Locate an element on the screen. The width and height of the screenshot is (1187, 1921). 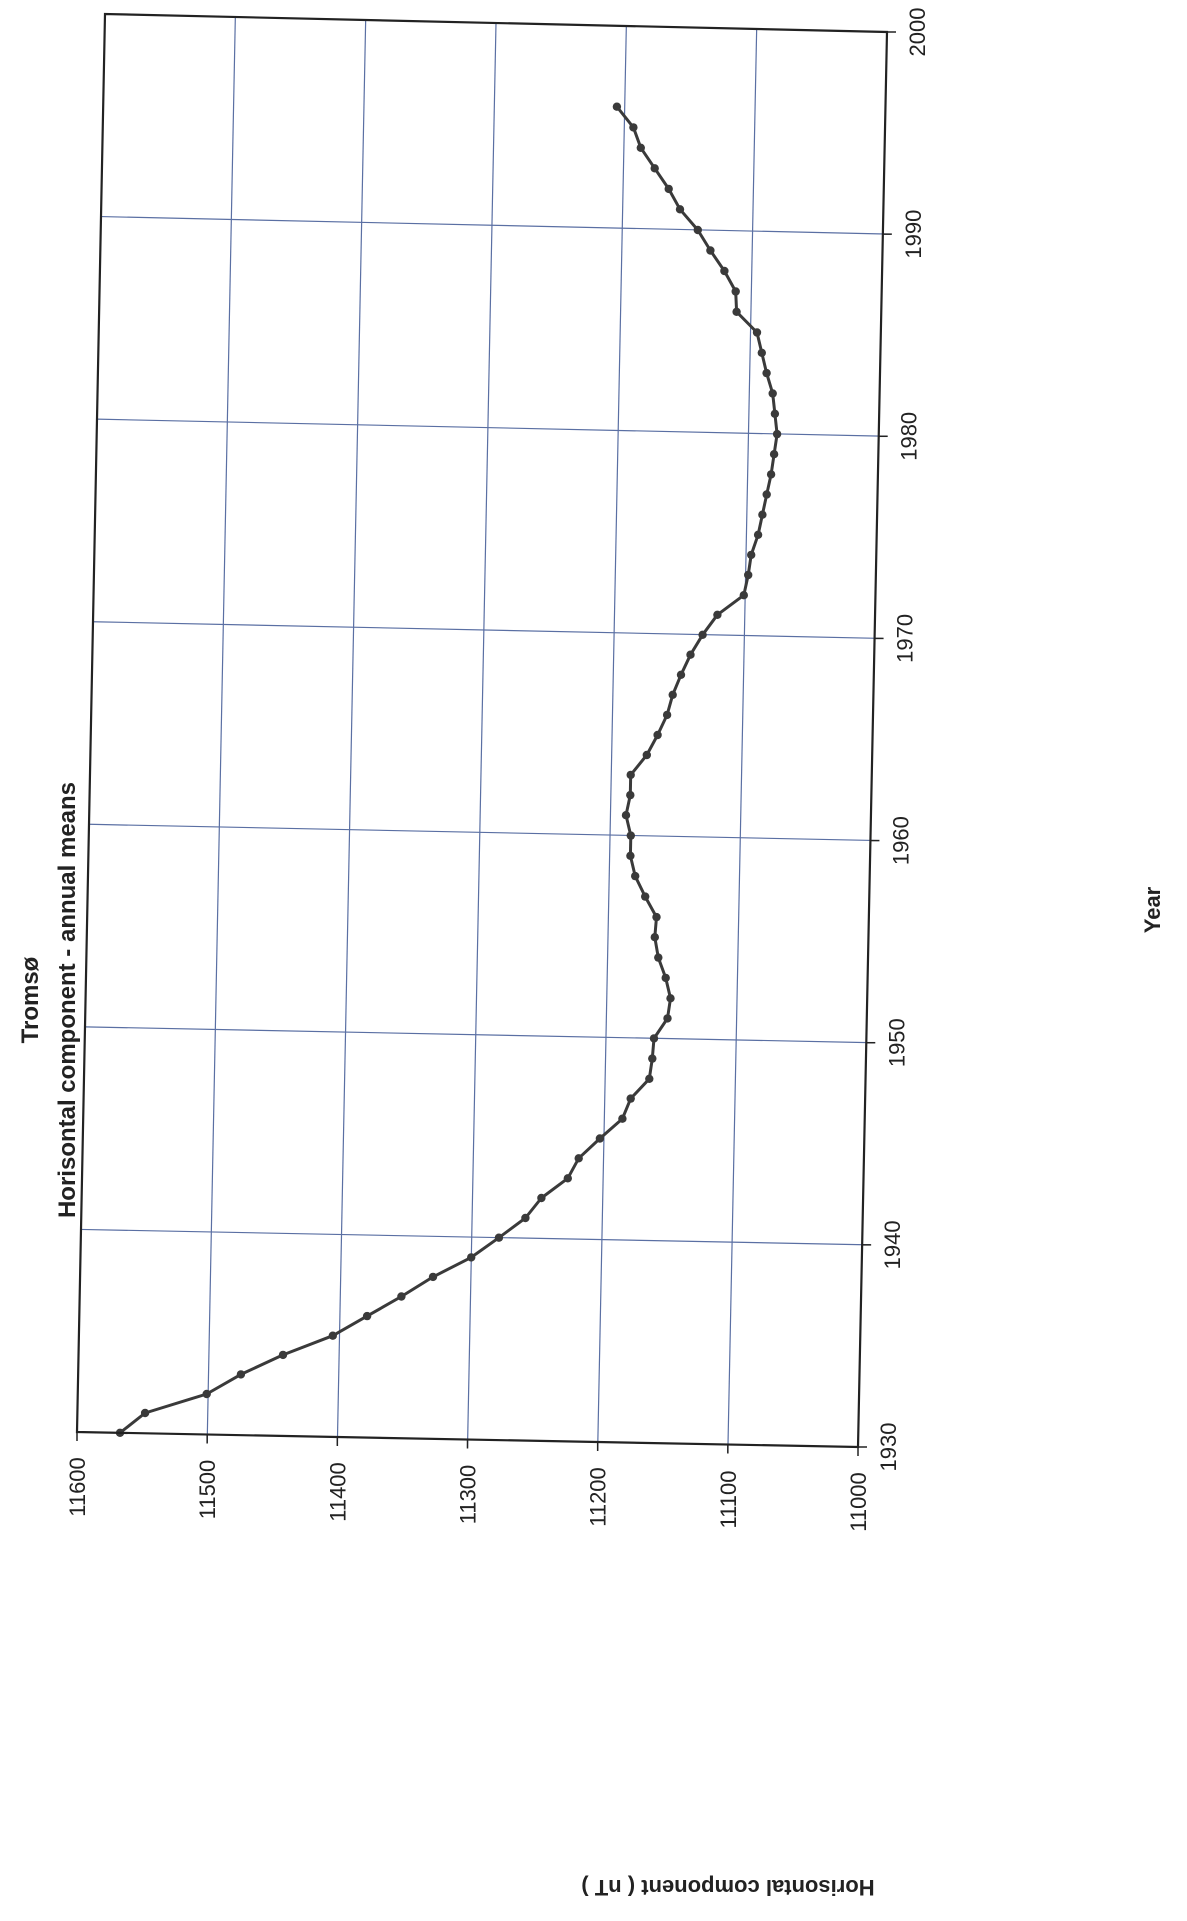
data-point-1955 is located at coordinates (654, 937).